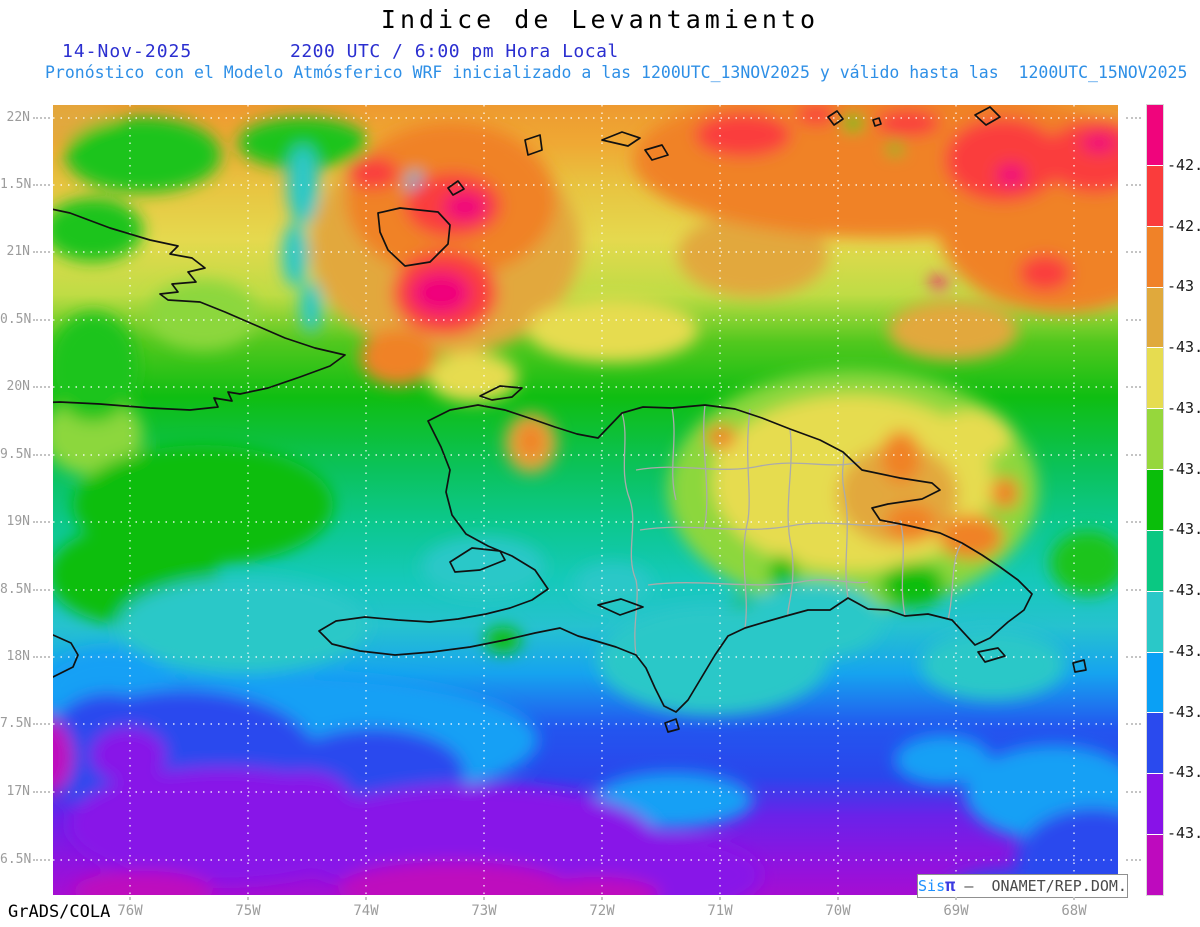 The height and width of the screenshot is (927, 1200). What do you see at coordinates (1183, 347) in the screenshot?
I see `colorbar-tick-label: -43.0` at bounding box center [1183, 347].